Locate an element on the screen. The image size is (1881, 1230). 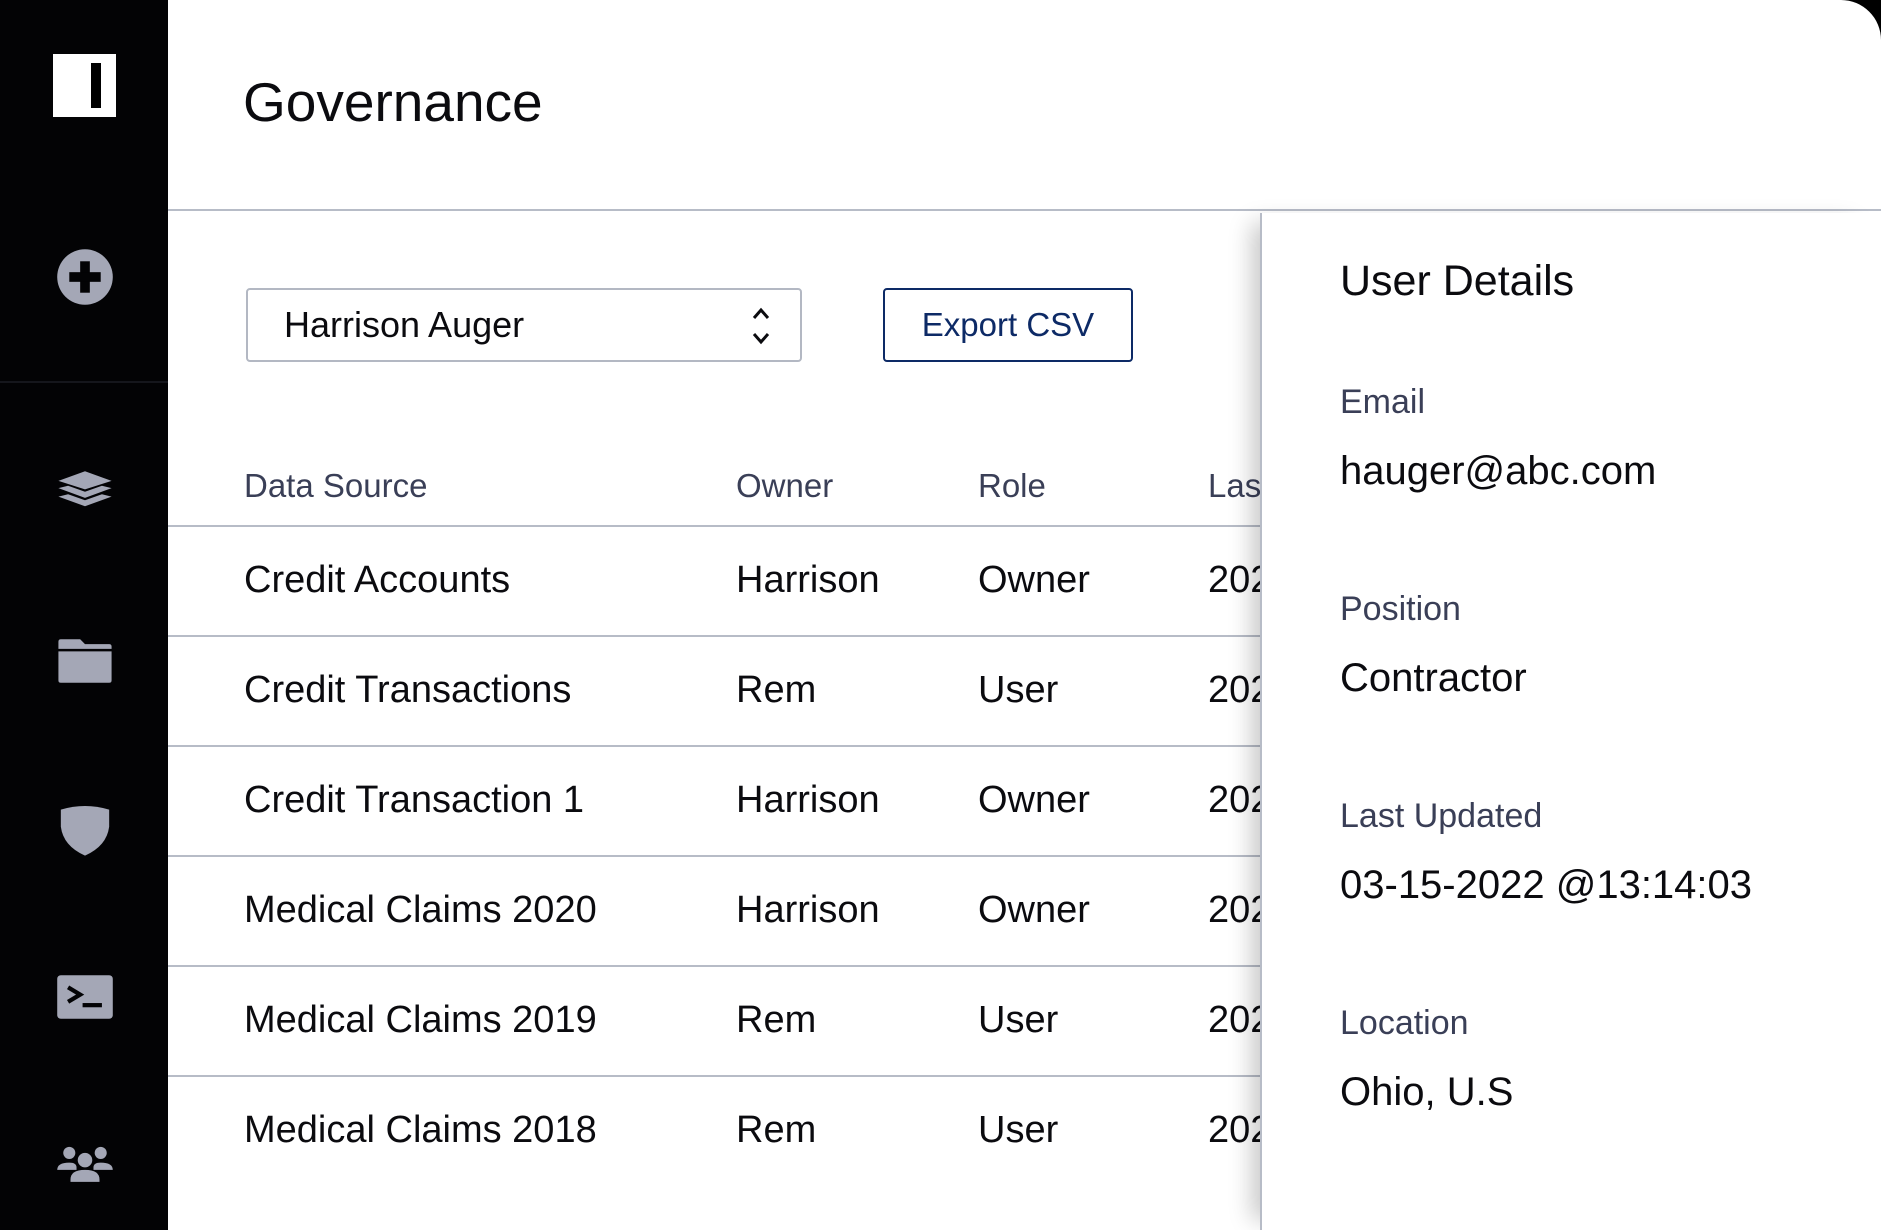
location-value: Ohio, U.S is located at coordinates (1427, 1092).